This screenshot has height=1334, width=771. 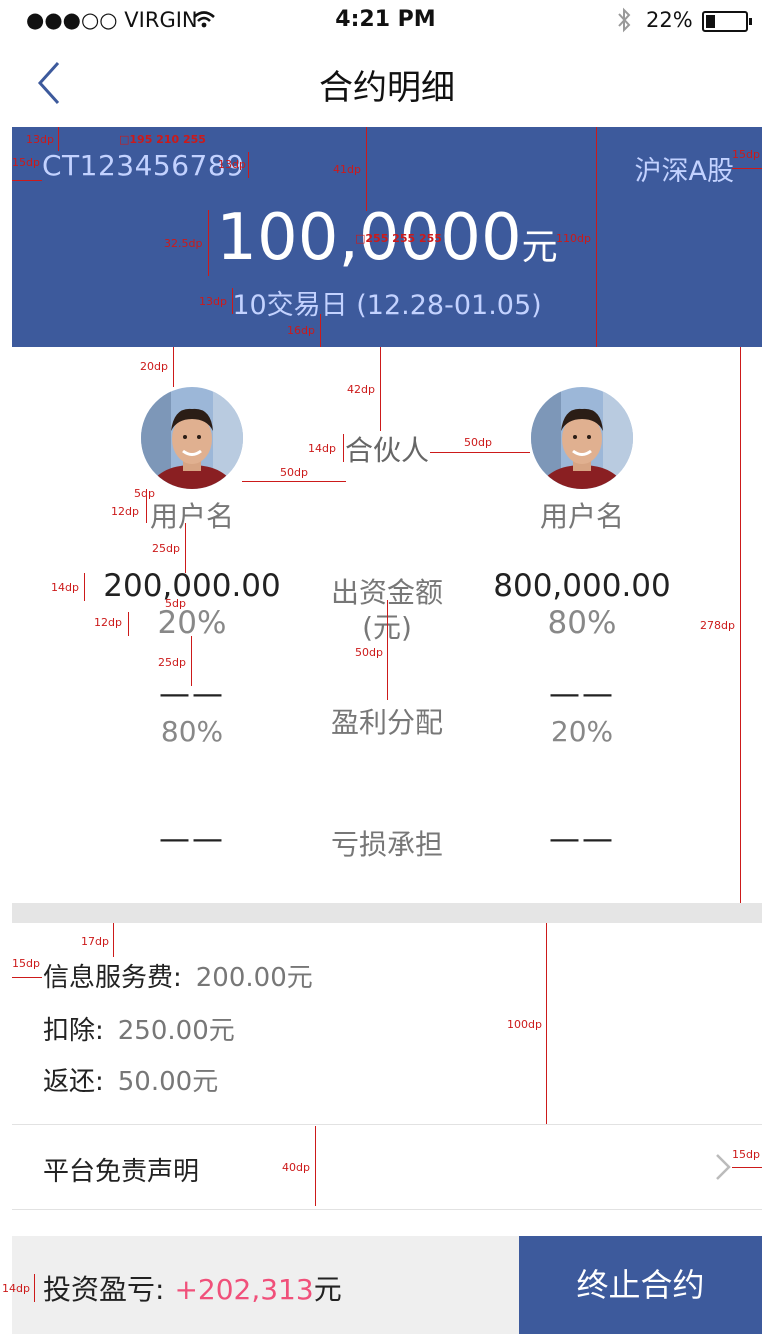 What do you see at coordinates (104, 1289) in the screenshot?
I see `pnl-label: 投资盈亏:` at bounding box center [104, 1289].